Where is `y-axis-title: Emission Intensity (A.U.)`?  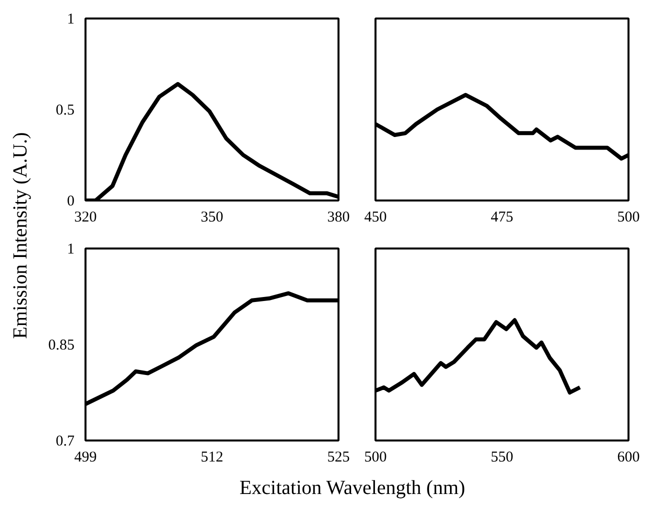 y-axis-title: Emission Intensity (A.U.) is located at coordinates (21, 235).